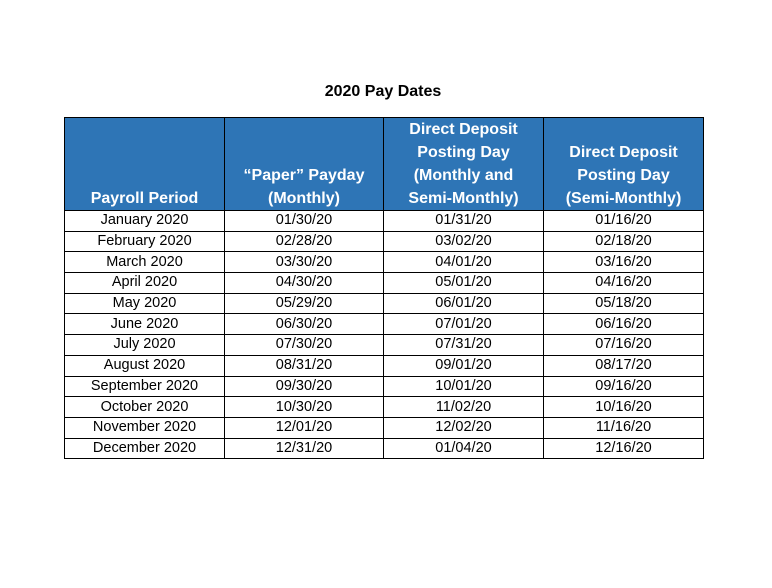  I want to click on direct-deposit-semi-cell: 06/16/20, so click(623, 324).